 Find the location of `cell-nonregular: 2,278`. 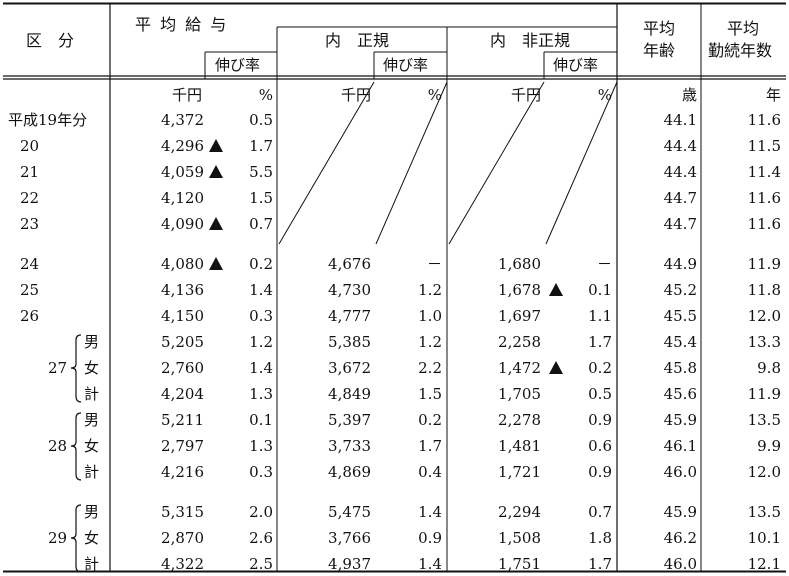

cell-nonregular: 2,278 is located at coordinates (519, 420).